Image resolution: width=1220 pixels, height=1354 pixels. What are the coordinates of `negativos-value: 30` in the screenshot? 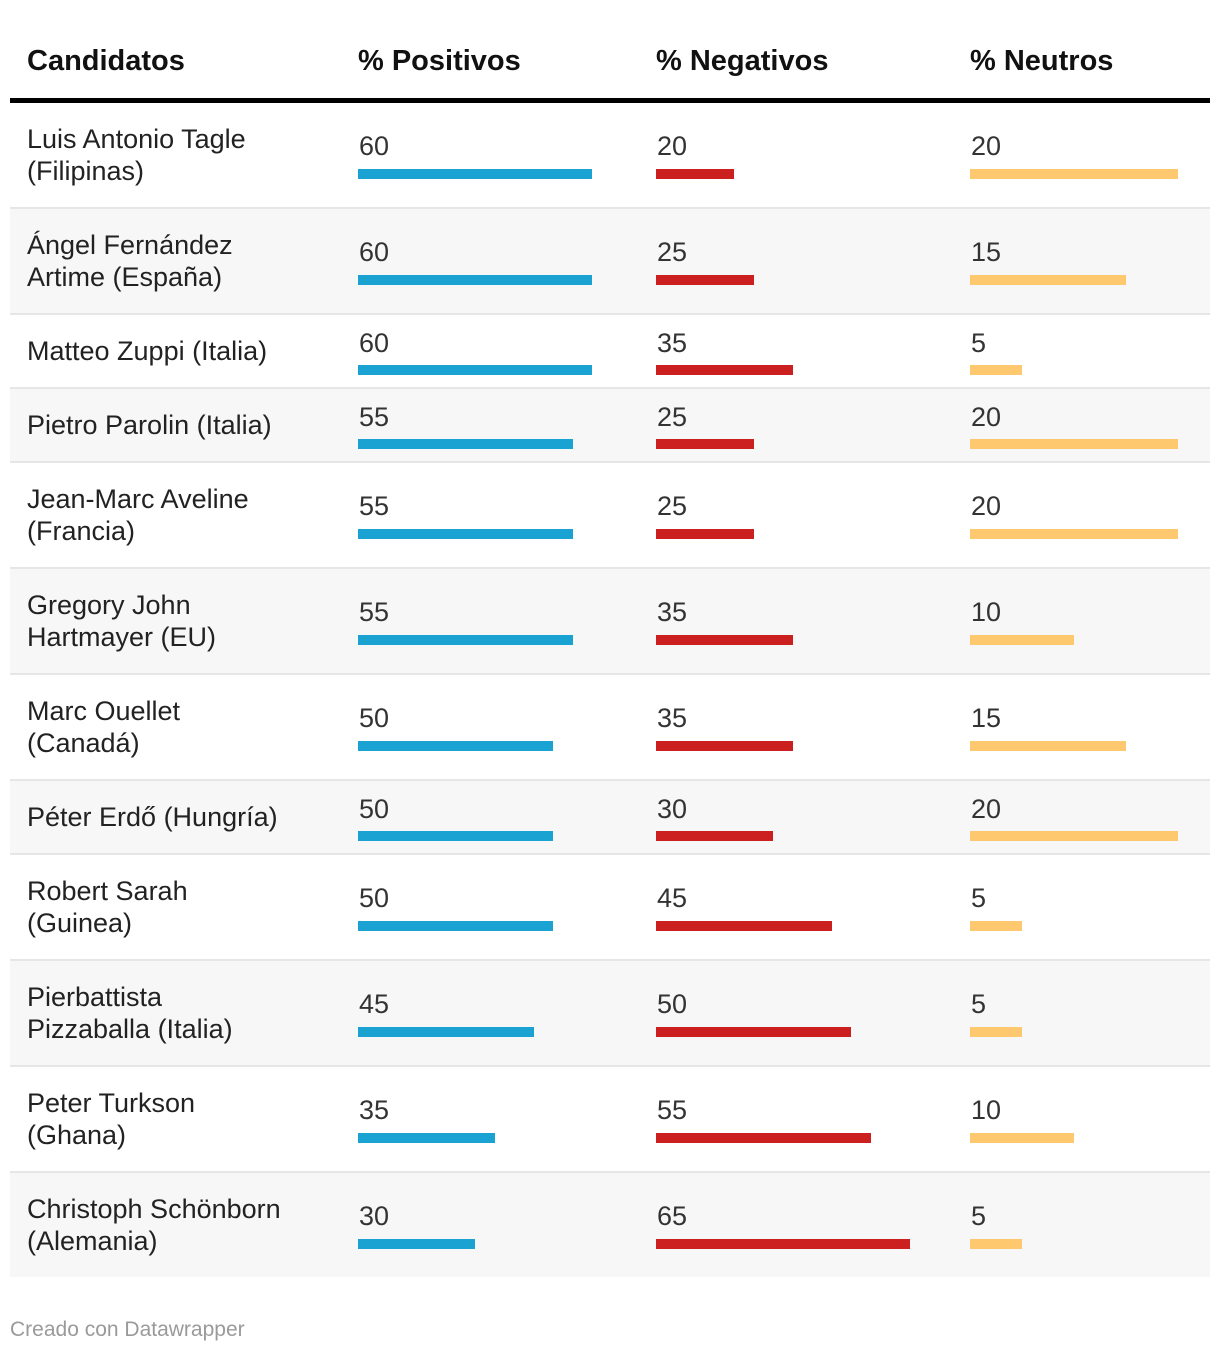 It's located at (672, 809).